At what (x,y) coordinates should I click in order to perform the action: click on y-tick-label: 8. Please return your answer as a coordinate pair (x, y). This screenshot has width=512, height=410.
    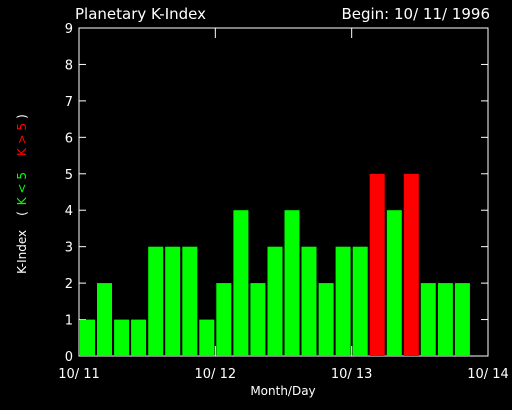
    Looking at the image, I should click on (69, 65).